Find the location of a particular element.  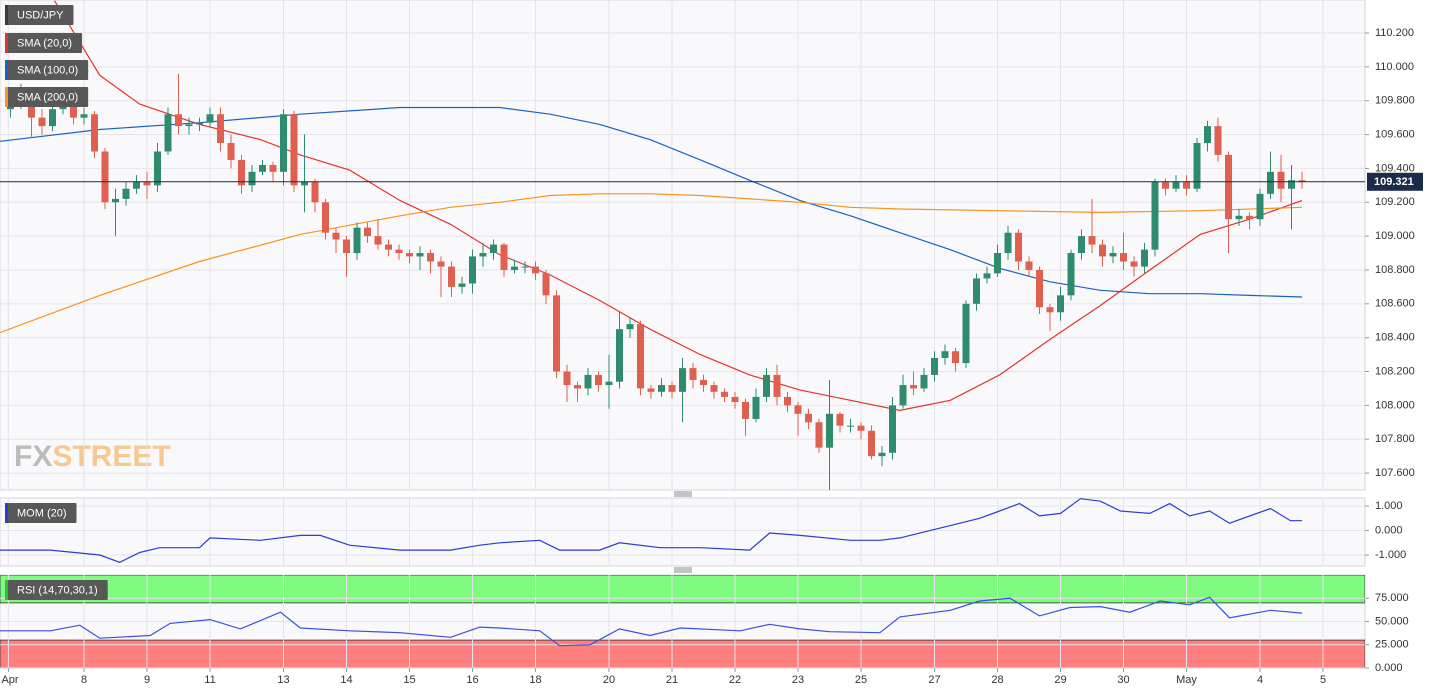

legend-label: USD/JPY is located at coordinates (40, 15).